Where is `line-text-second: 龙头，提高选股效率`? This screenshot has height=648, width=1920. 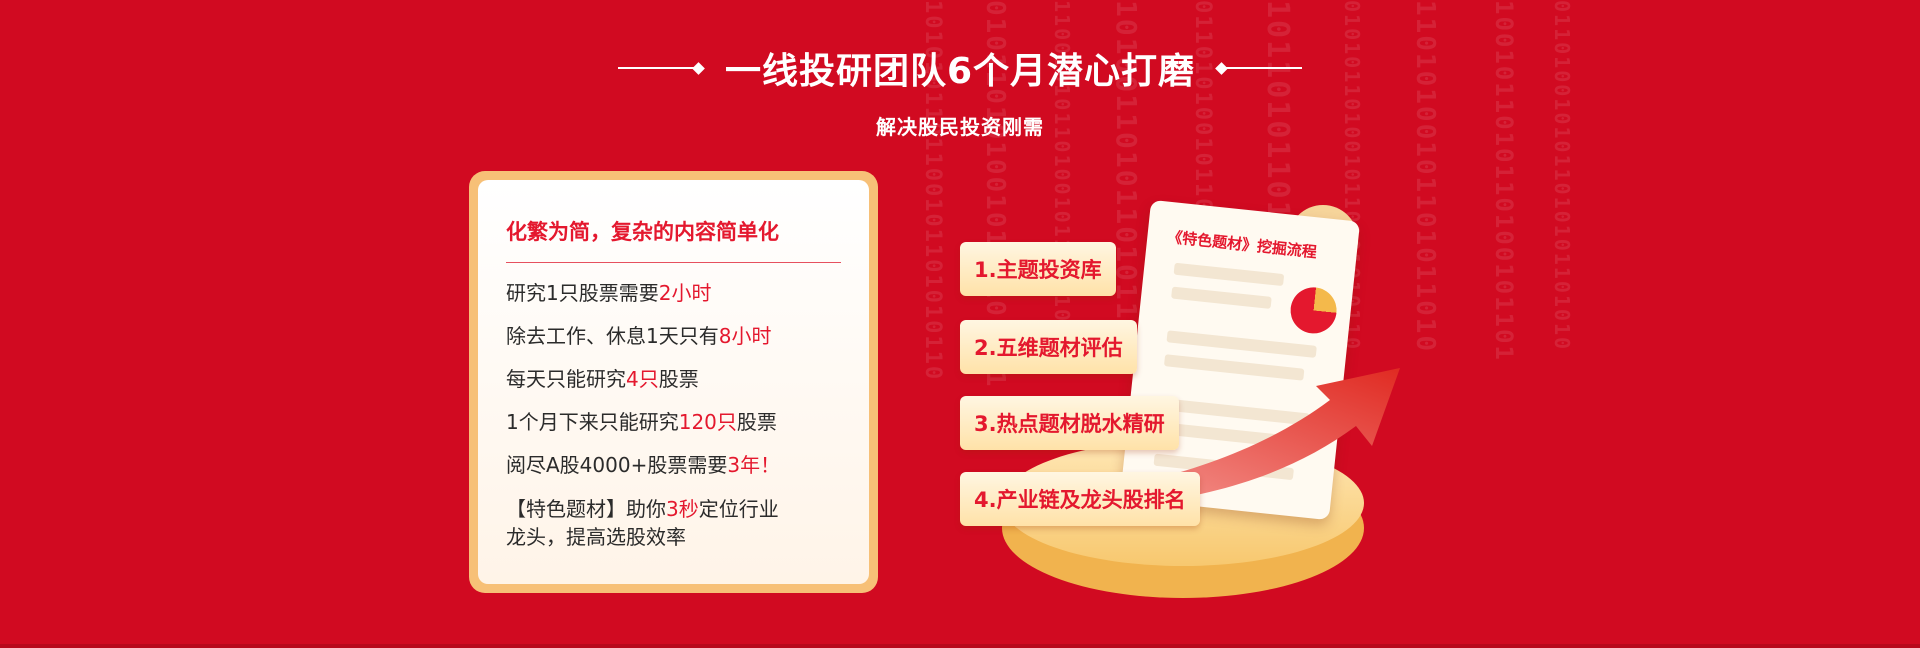 line-text-second: 龙头，提高选股效率 is located at coordinates (596, 537).